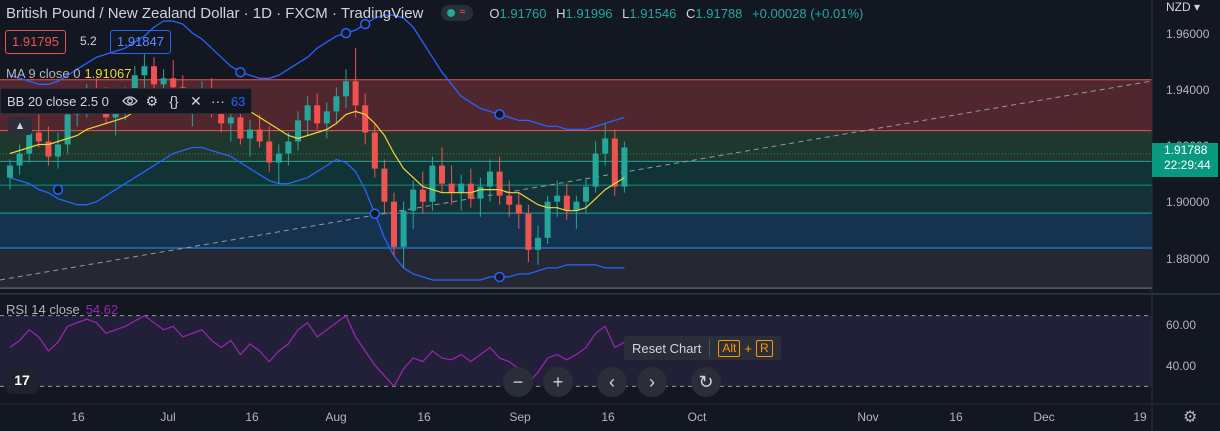 The image size is (1220, 431). I want to click on time-tick: Jul, so click(168, 417).